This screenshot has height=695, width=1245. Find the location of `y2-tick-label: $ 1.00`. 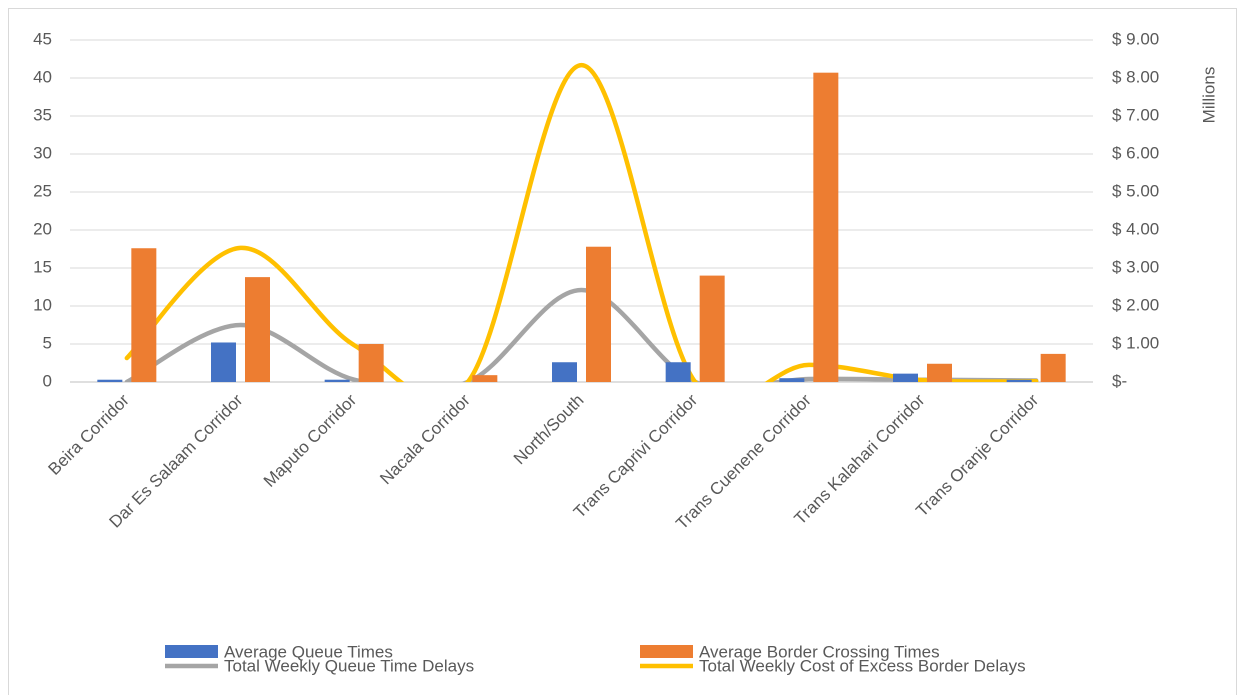

y2-tick-label: $ 1.00 is located at coordinates (1135, 342).